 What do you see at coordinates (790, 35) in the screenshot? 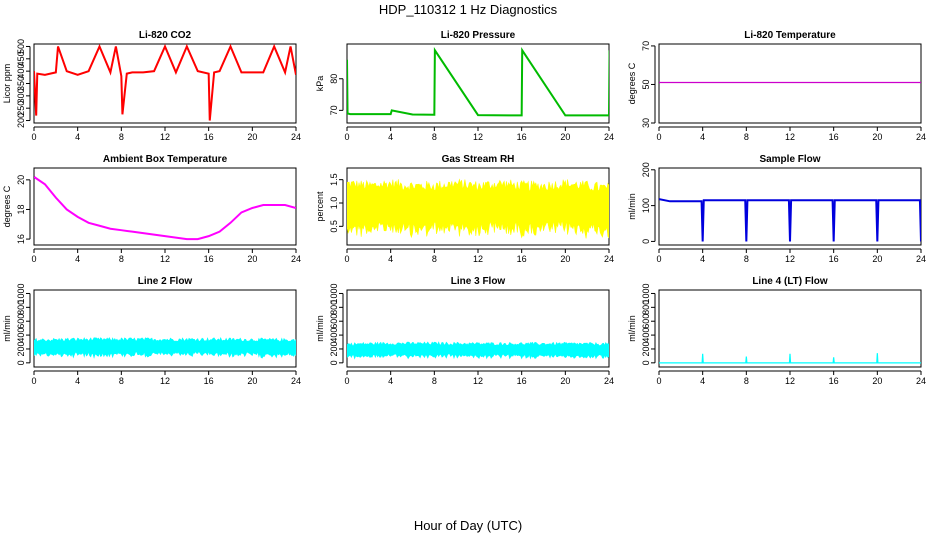
I see `panel-title: Li-820 Temperature` at bounding box center [790, 35].